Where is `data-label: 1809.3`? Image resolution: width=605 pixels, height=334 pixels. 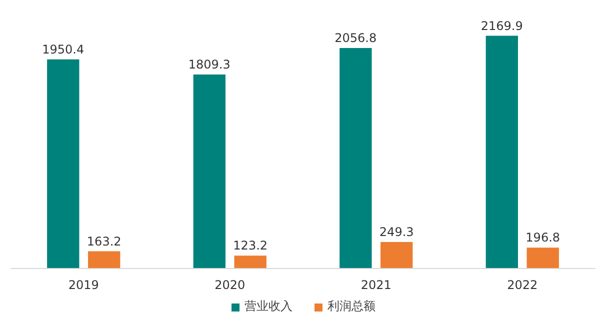
data-label: 1809.3 is located at coordinates (209, 65).